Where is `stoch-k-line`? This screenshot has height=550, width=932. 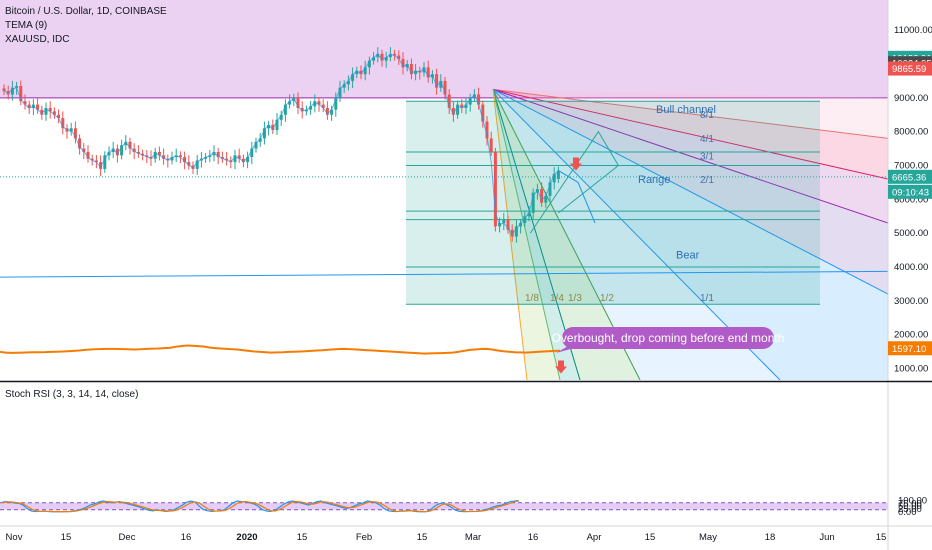 stoch-k-line is located at coordinates (260, 506).